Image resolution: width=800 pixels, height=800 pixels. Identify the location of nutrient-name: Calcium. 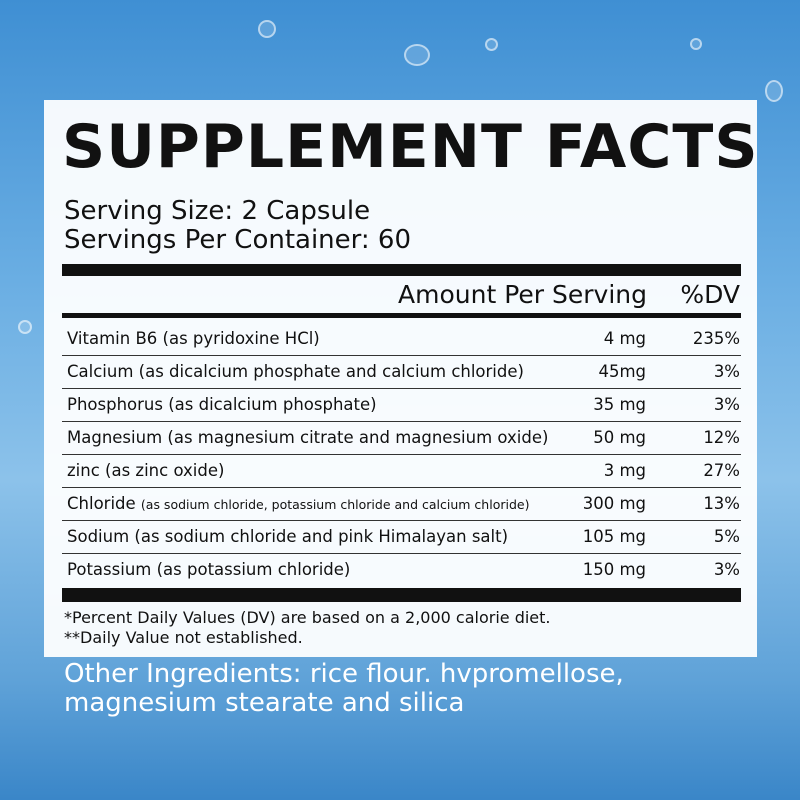
(100, 371).